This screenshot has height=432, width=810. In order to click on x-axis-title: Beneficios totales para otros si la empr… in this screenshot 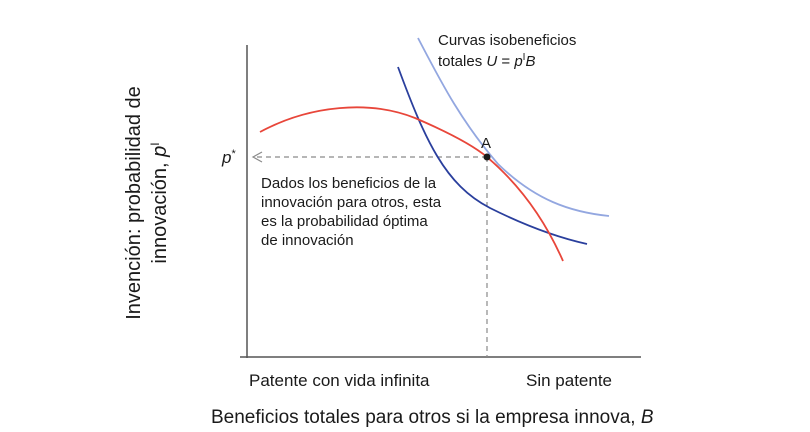, I will do `click(432, 417)`.